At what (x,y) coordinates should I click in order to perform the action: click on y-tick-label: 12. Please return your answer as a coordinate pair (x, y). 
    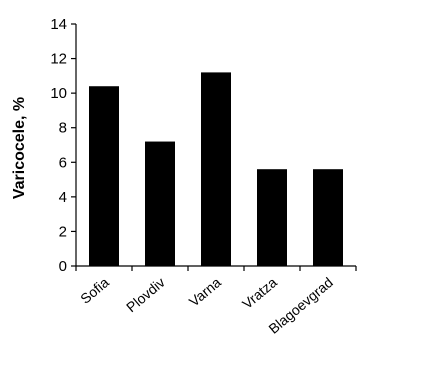
    Looking at the image, I should click on (58, 59).